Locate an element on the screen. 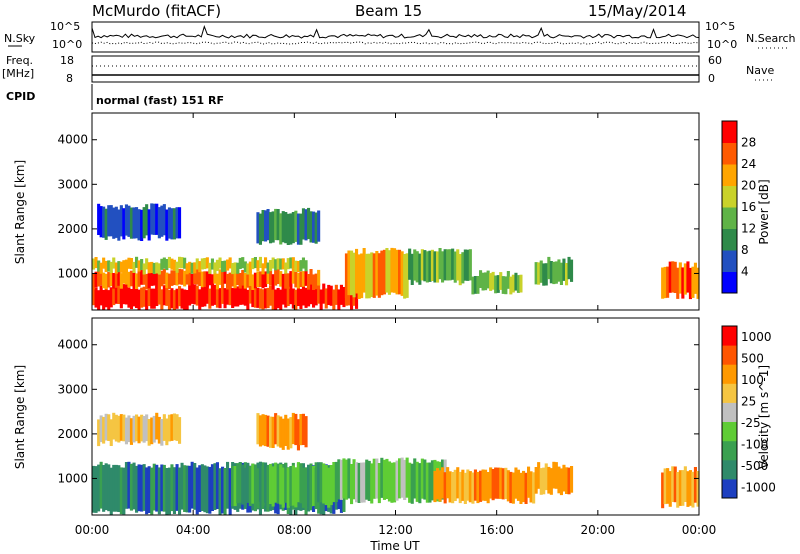 The image size is (800, 554). nsearch-trace is located at coordinates (395, 43).